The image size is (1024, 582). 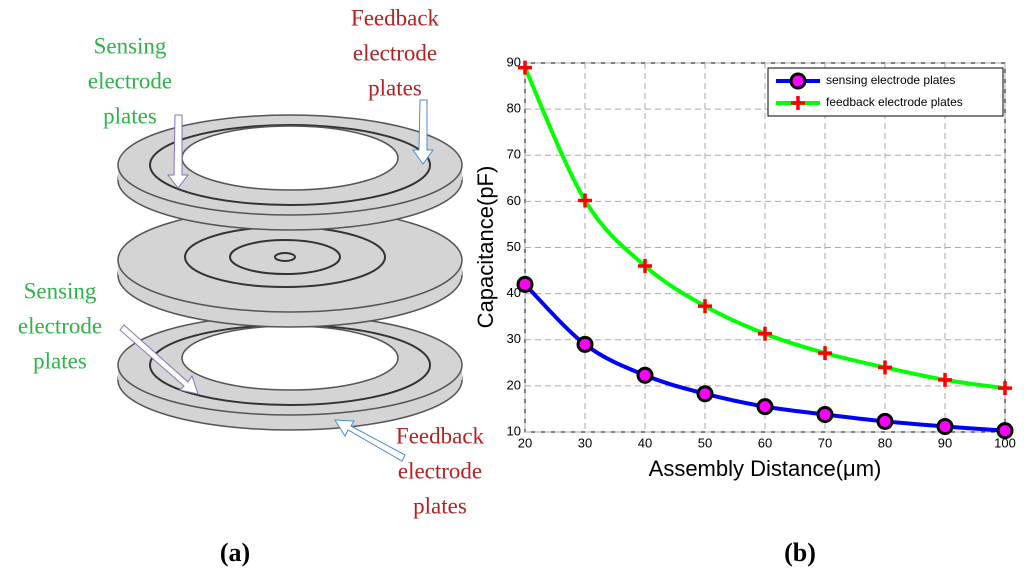 What do you see at coordinates (514, 200) in the screenshot?
I see `y-tick-label: 60` at bounding box center [514, 200].